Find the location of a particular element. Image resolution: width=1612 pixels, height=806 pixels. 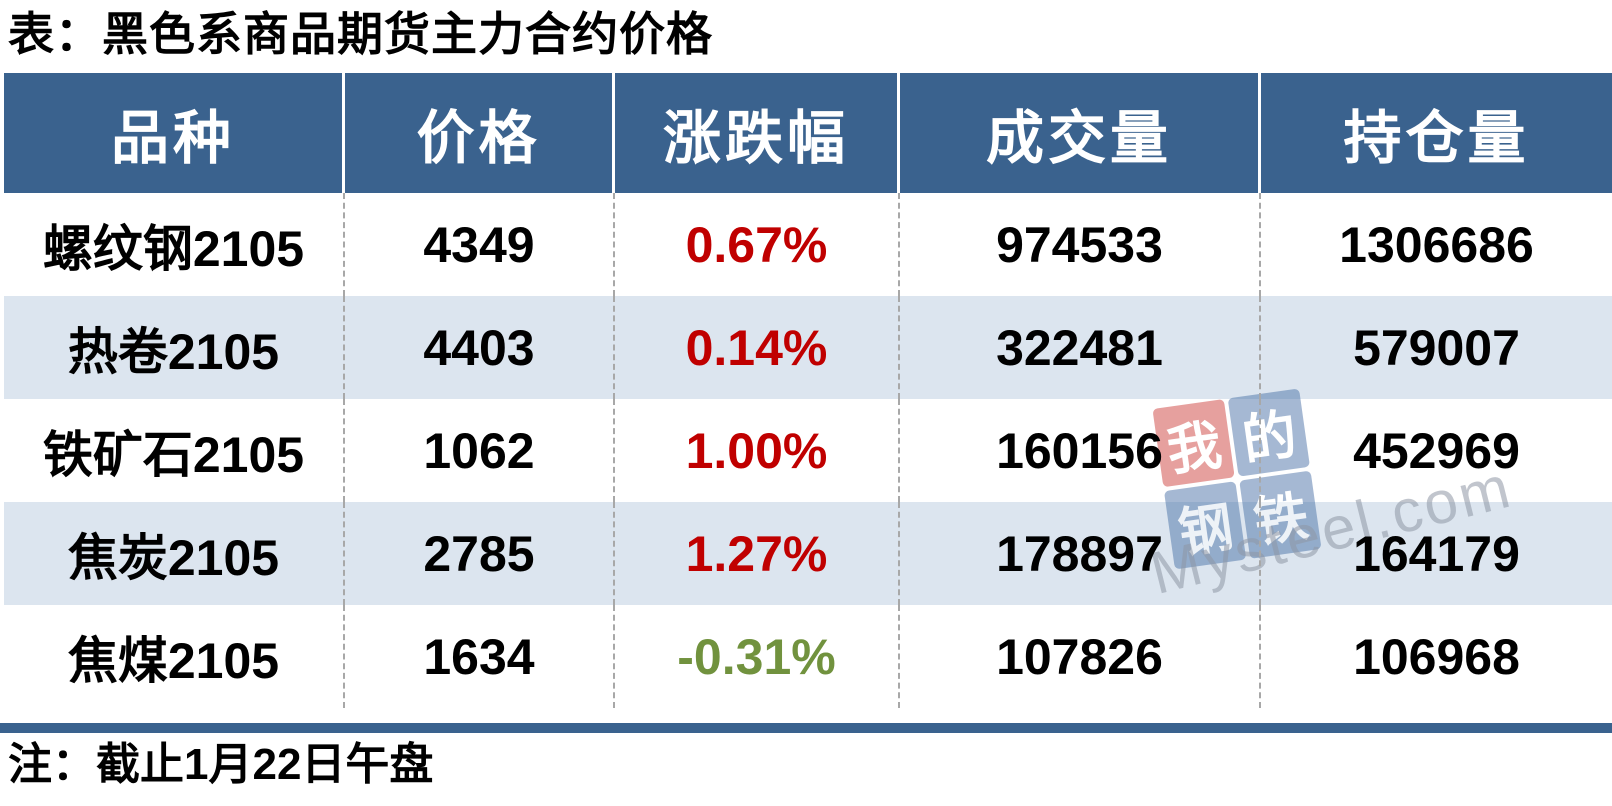

header-change: 涨跌幅 is located at coordinates (757, 133).